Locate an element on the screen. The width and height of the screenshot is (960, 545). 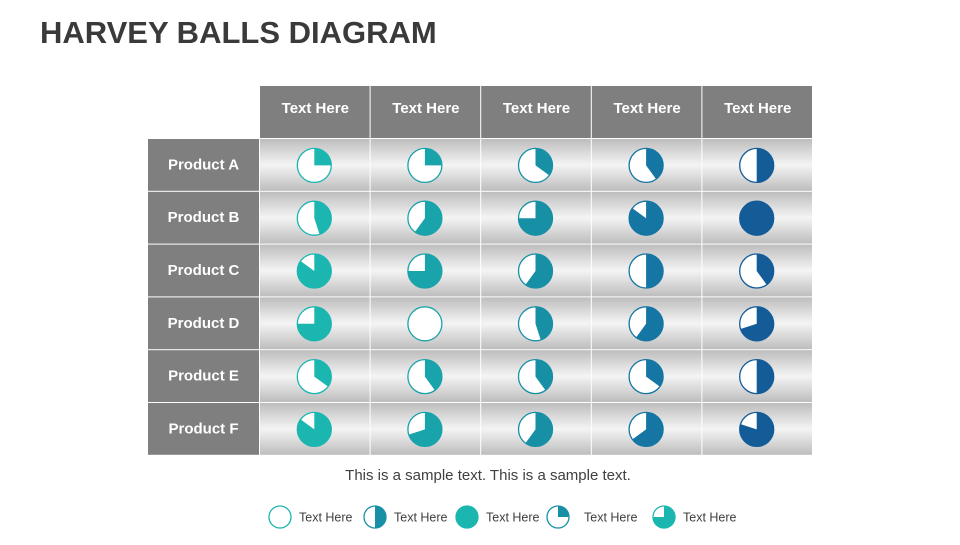
row-label: Product D is located at coordinates (204, 323).